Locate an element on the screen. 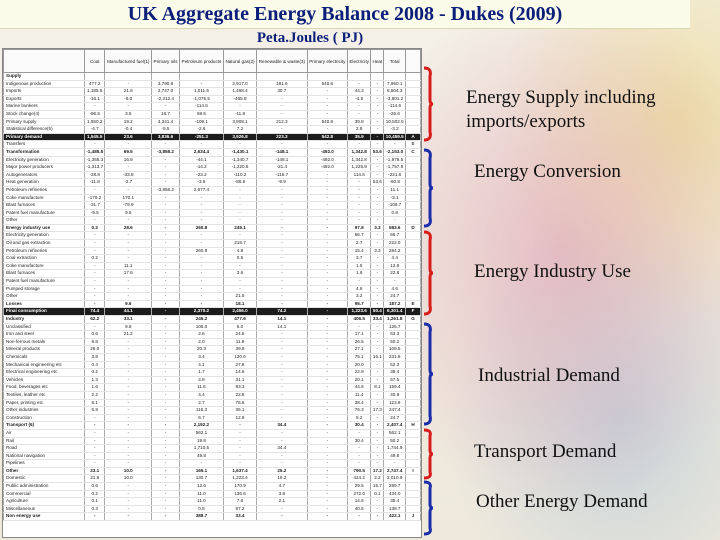  row-label: Industry is located at coordinates (44, 319).